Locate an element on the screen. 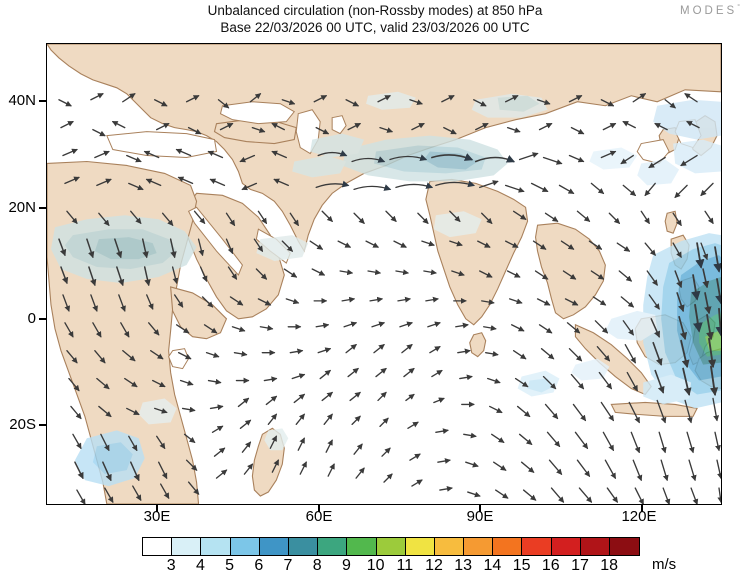 The height and width of the screenshot is (576, 750). colorbar-tick-labels: 3 4 5 6 7 8 9 10 11 12 13 14 15 16 17 18 is located at coordinates (390, 566).